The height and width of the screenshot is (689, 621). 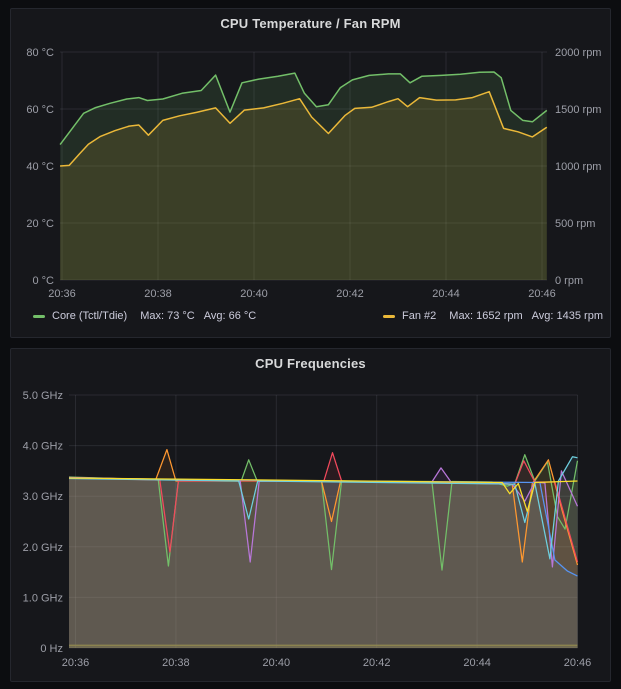 What do you see at coordinates (40, 53) in the screenshot?
I see `y-axis-tick-label: 80 °C` at bounding box center [40, 53].